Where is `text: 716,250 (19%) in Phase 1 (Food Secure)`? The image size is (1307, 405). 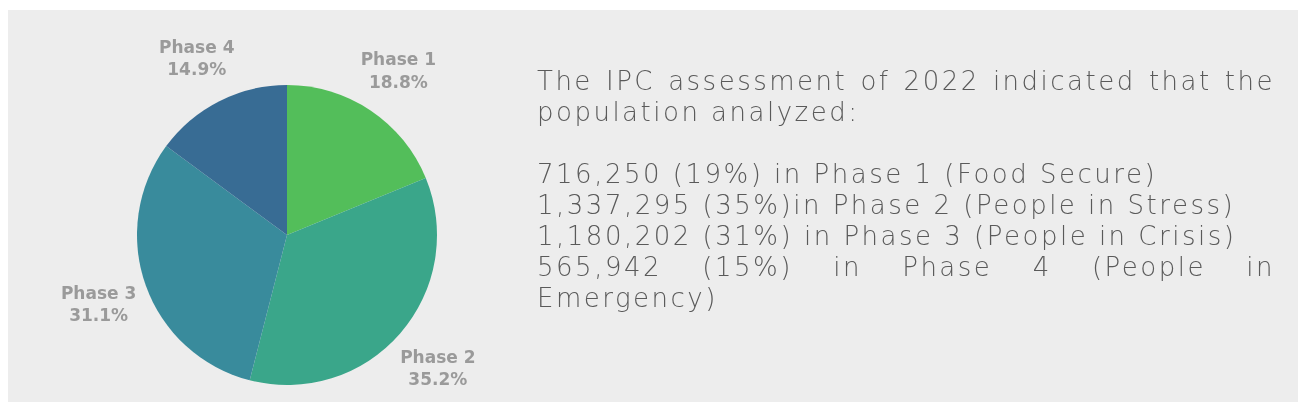
text: 716,250 (19%) in Phase 1 (Food Secure) is located at coordinates (848, 174).